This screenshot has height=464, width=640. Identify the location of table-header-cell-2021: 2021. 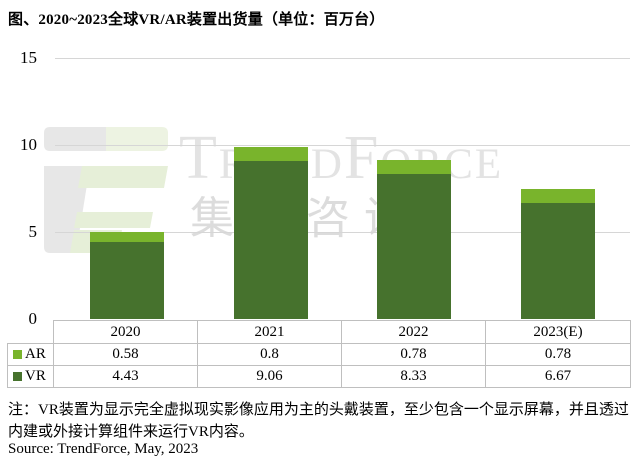
(269, 332).